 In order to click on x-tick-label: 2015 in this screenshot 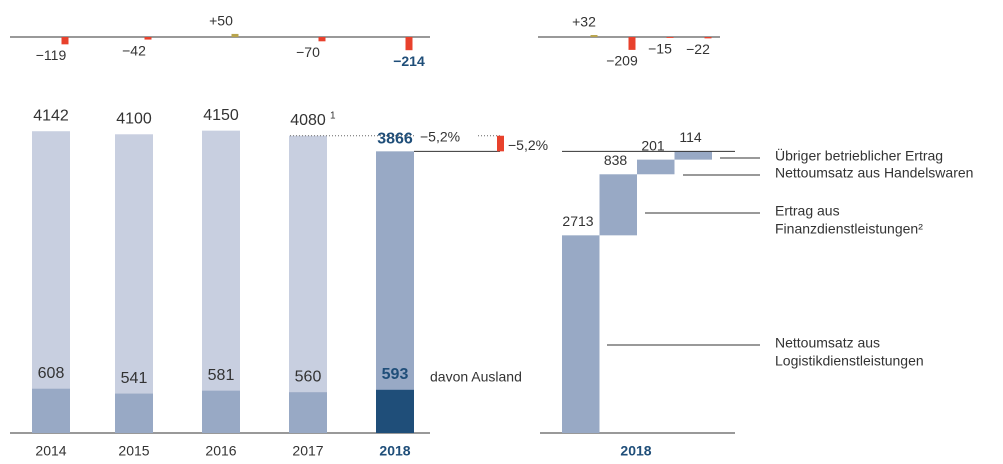, I will do `click(133, 451)`.